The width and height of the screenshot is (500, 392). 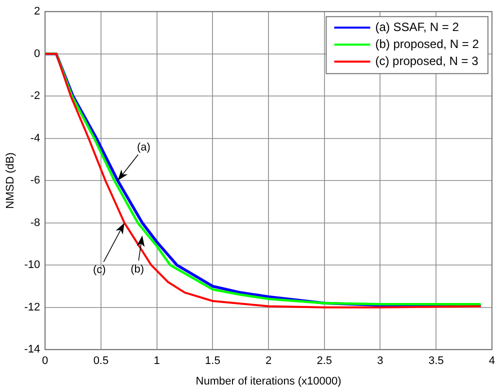 I want to click on x-tick-label: 0.5, so click(x=101, y=361).